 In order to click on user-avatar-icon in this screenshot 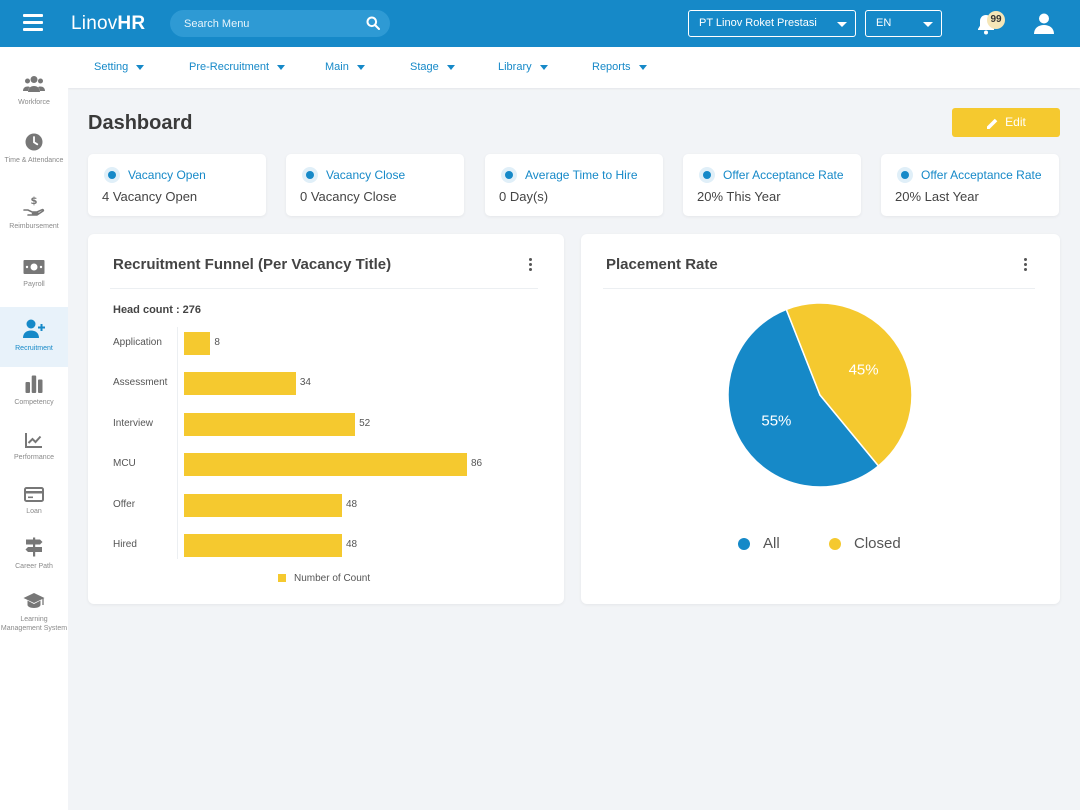, I will do `click(1044, 23)`.